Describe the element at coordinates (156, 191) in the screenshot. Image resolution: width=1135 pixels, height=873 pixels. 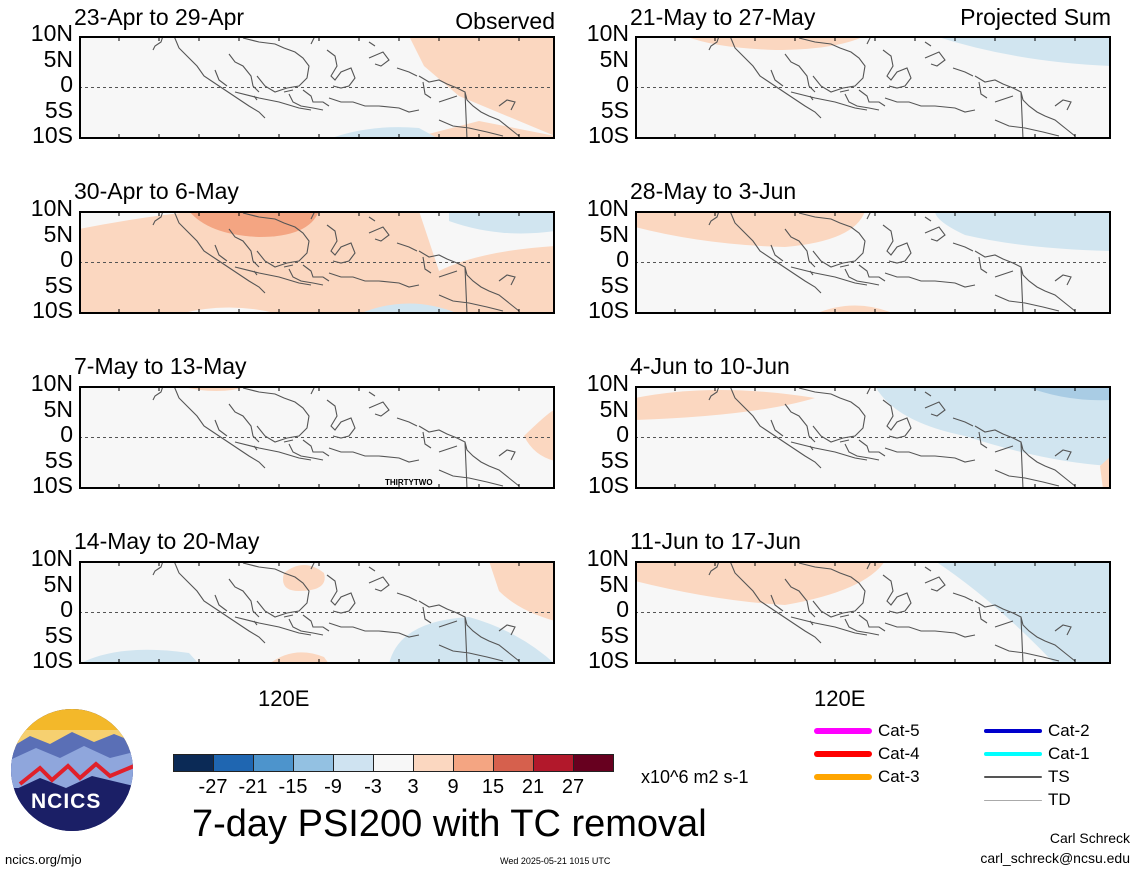
I see `panel-title: 30-Apr to 6-May` at that location.